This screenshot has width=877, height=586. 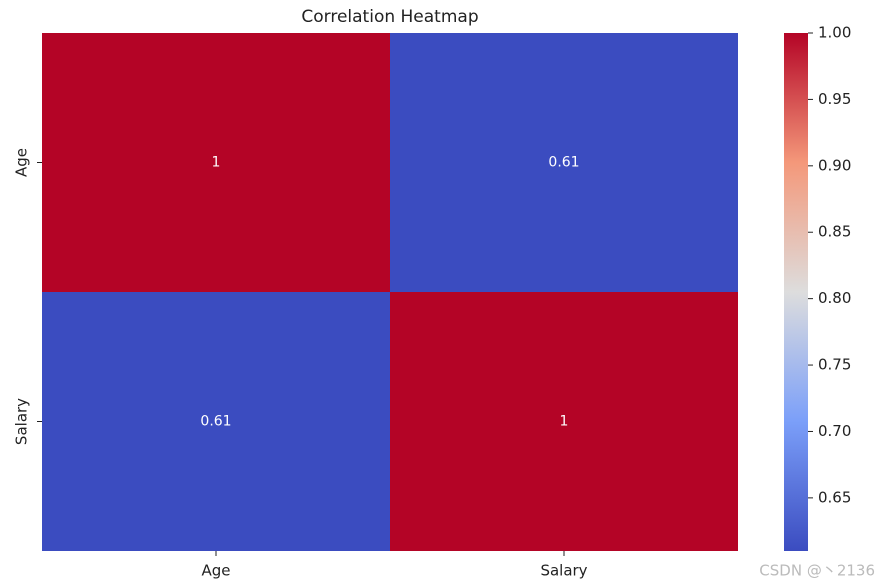 I want to click on colorbar-tick-label: 0.90, so click(x=834, y=165).